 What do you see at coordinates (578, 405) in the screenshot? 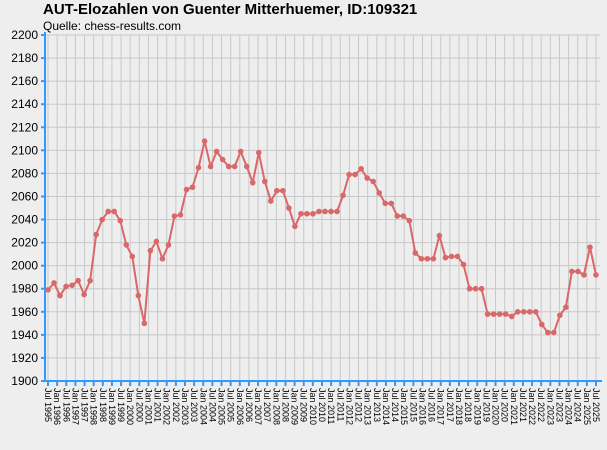
I see `x-tick-label: Jul 2024` at bounding box center [578, 405].